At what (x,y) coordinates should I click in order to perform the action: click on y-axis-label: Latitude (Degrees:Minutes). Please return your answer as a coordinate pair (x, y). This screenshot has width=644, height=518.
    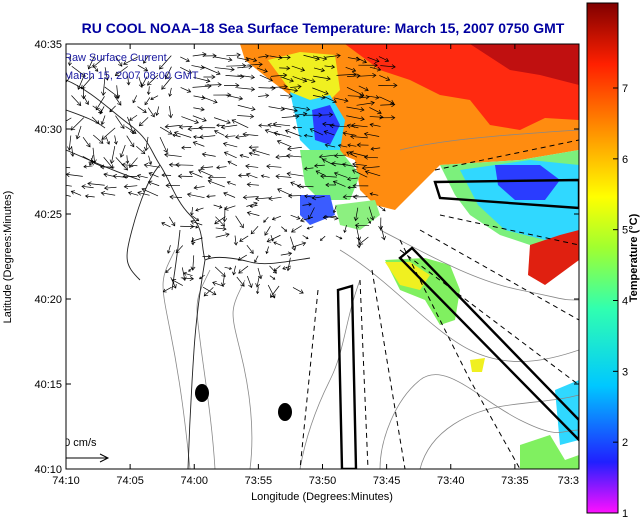
    Looking at the image, I should click on (8, 257).